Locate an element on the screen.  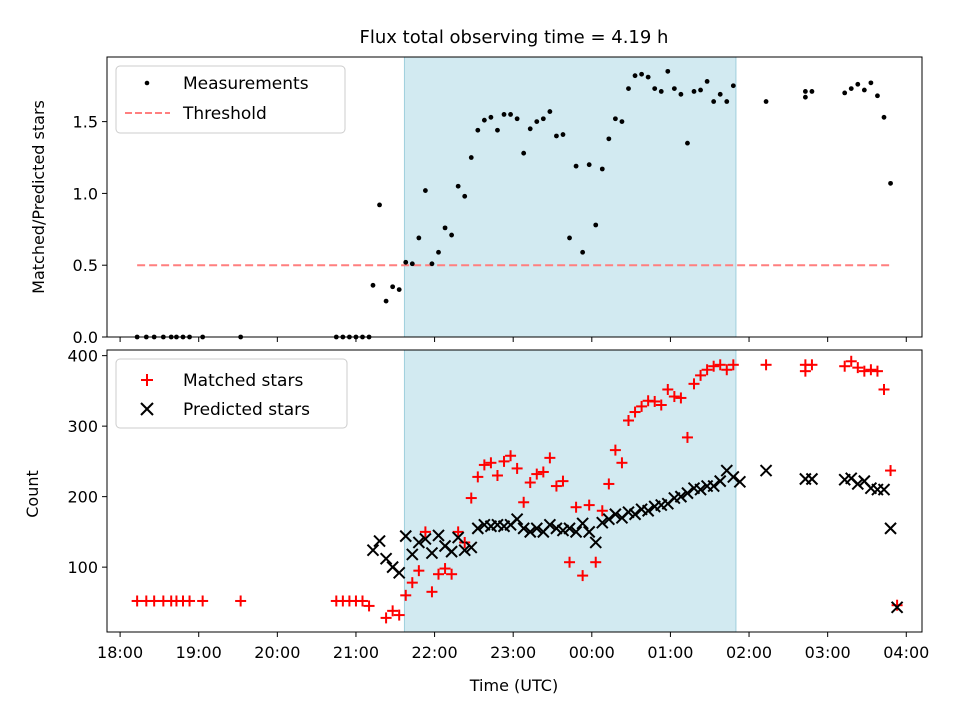
y-tick-label: 0.0 is located at coordinates (85, 337).